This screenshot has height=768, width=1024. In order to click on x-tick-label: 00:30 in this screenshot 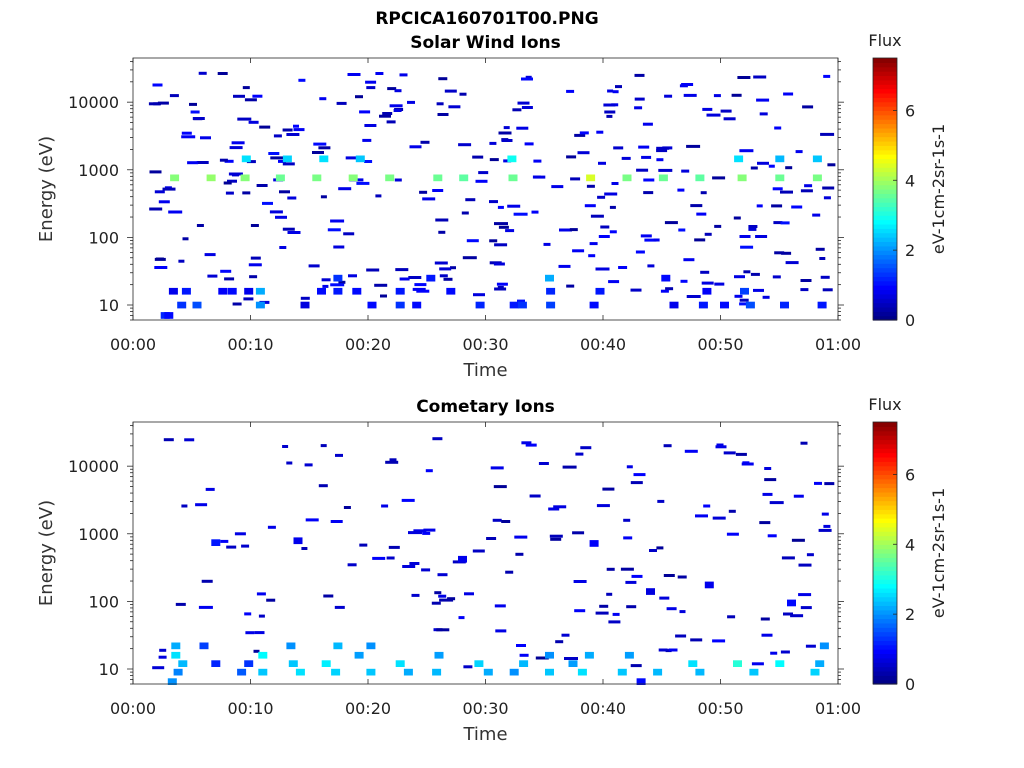, I will do `click(485, 708)`.